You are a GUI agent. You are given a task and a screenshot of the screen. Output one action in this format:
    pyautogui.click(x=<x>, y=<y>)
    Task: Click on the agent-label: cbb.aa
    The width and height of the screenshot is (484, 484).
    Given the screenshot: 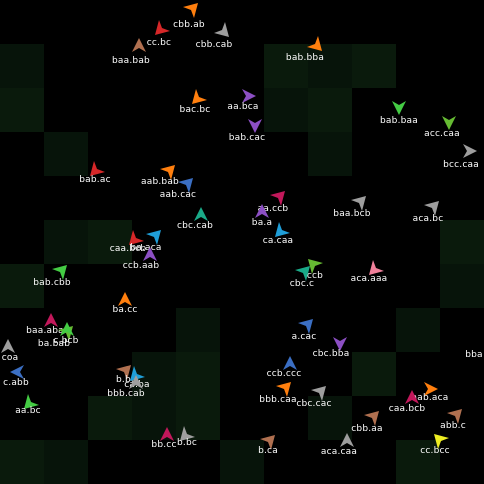 What is the action you would take?
    pyautogui.click(x=367, y=429)
    